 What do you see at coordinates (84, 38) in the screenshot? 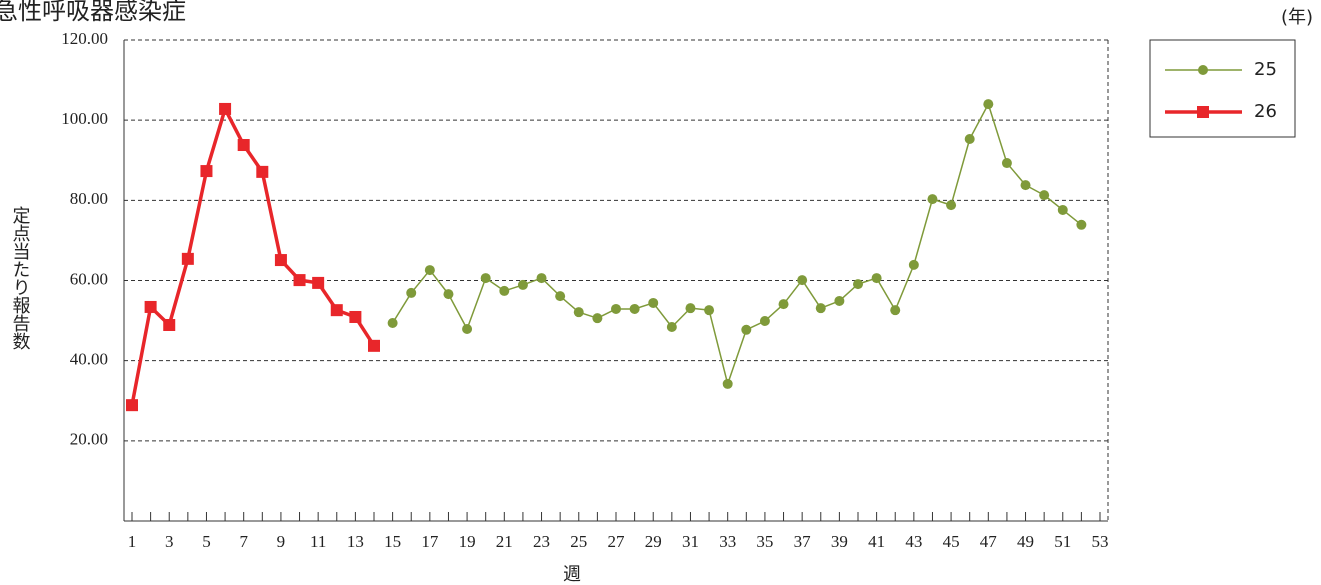
I see `y-tick-label: 120.00` at bounding box center [84, 38].